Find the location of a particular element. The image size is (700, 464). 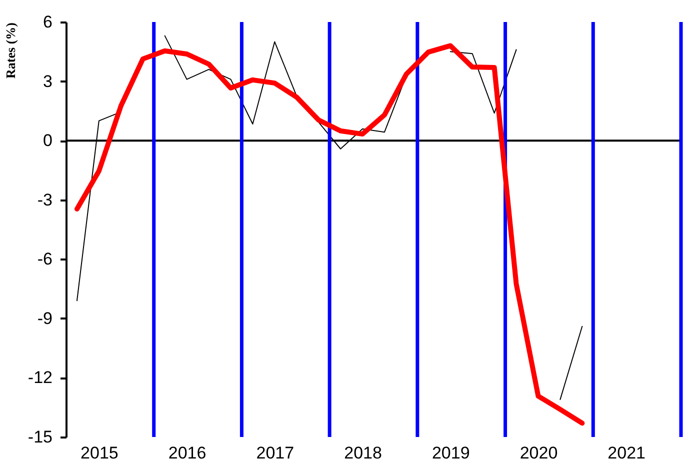

y-tick-label: -12 is located at coordinates (40, 378).